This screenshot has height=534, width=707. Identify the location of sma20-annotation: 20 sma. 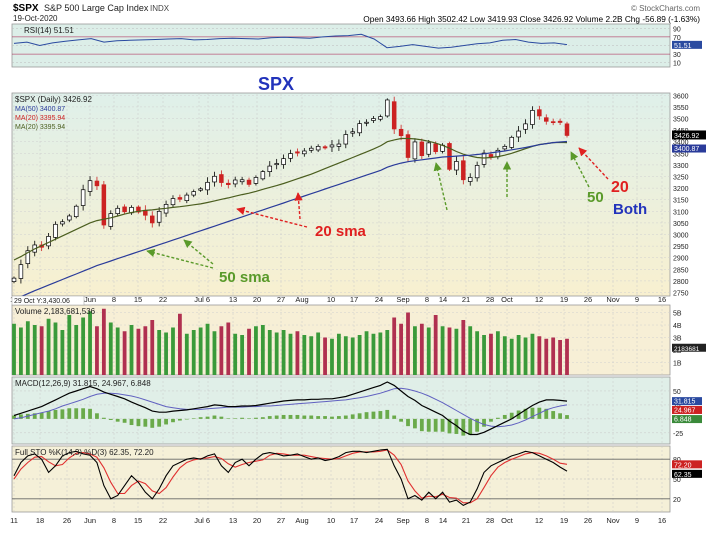
(341, 231).